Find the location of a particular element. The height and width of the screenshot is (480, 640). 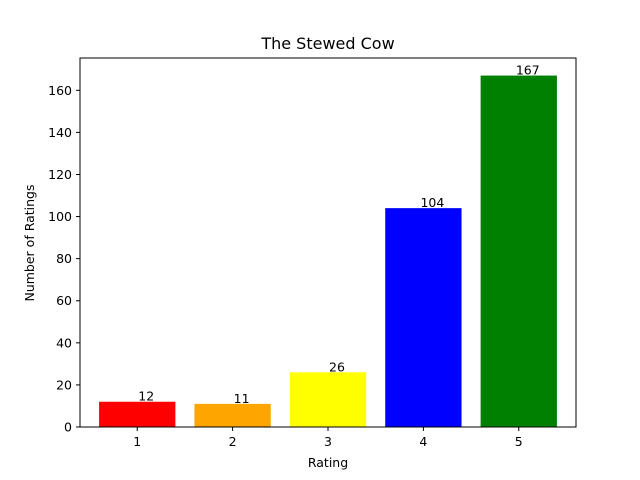

y-axis-label: Number of Ratings is located at coordinates (29, 242).